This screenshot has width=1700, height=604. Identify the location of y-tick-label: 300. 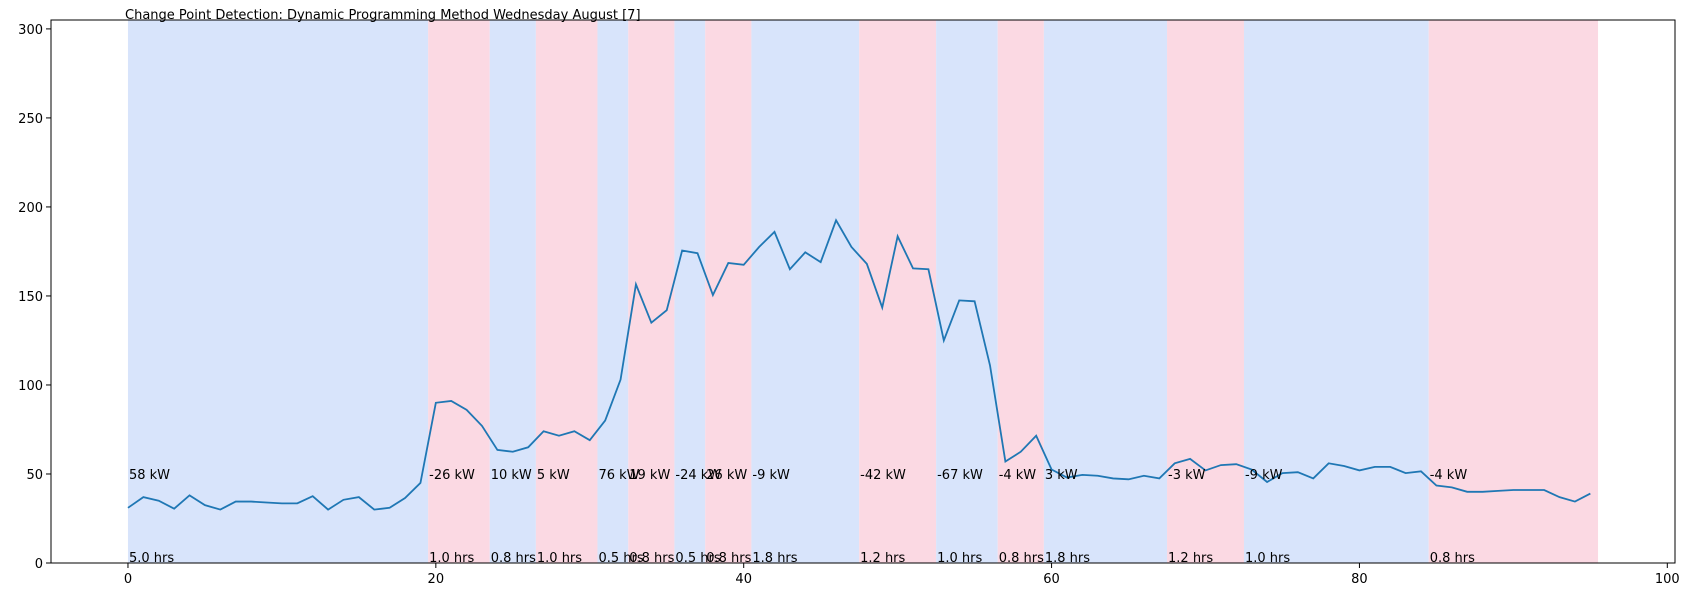
(30, 30).